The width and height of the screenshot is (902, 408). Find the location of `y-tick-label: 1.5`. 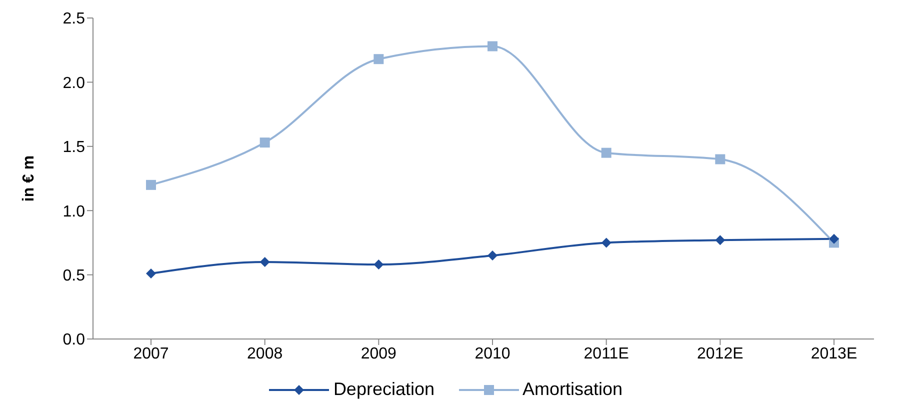

y-tick-label: 1.5 is located at coordinates (74, 147).